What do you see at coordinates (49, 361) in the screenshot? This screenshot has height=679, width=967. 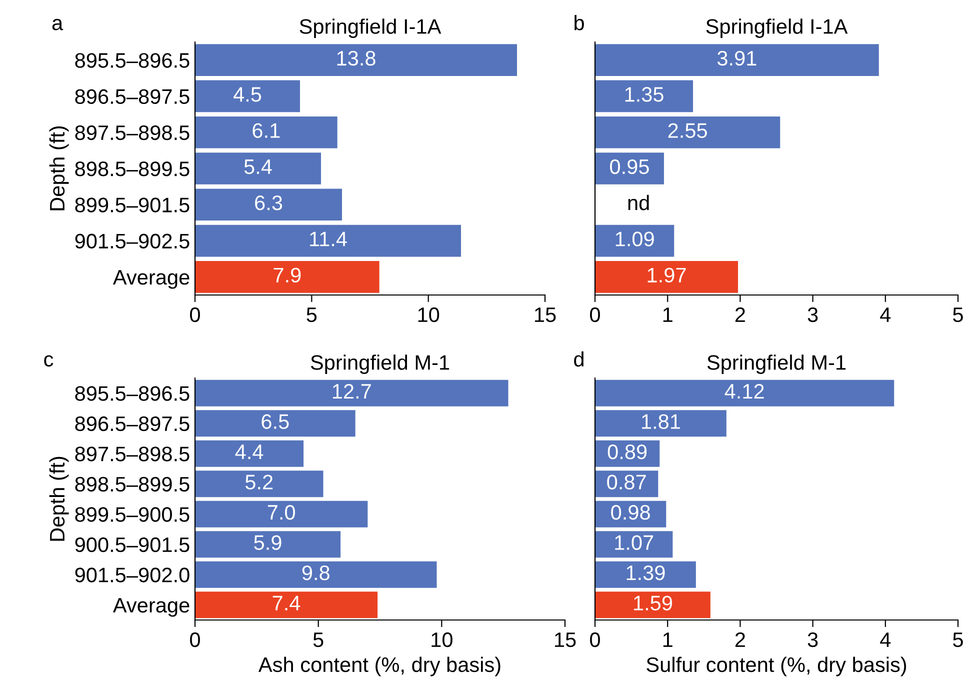 I see `text: c` at bounding box center [49, 361].